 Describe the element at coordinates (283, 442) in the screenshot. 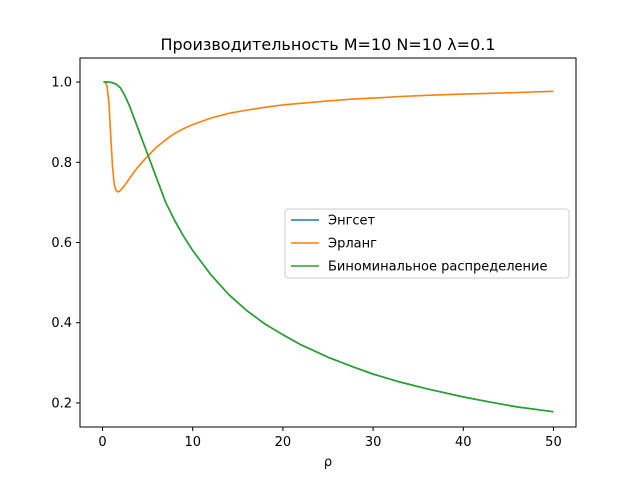

I see `x-tick-label: 20` at that location.